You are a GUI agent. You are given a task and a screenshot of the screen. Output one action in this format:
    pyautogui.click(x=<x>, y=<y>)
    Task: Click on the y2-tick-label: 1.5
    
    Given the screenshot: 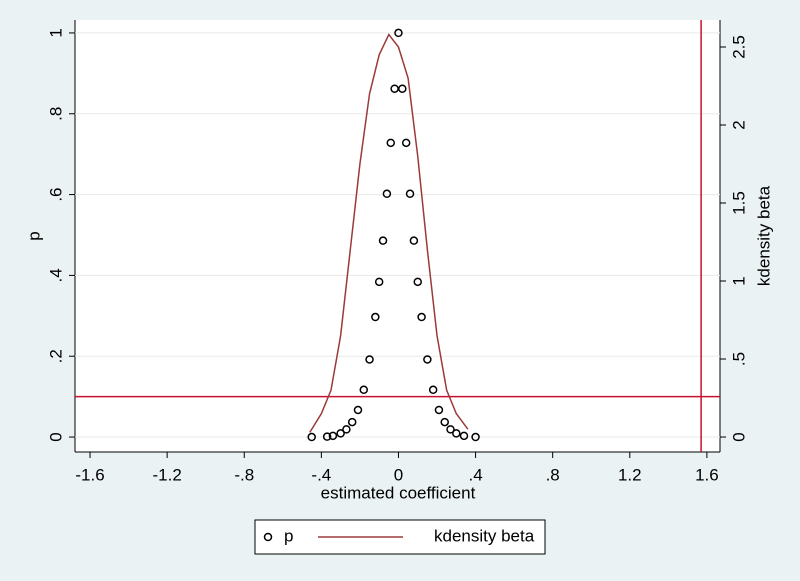 What is the action you would take?
    pyautogui.click(x=738, y=203)
    